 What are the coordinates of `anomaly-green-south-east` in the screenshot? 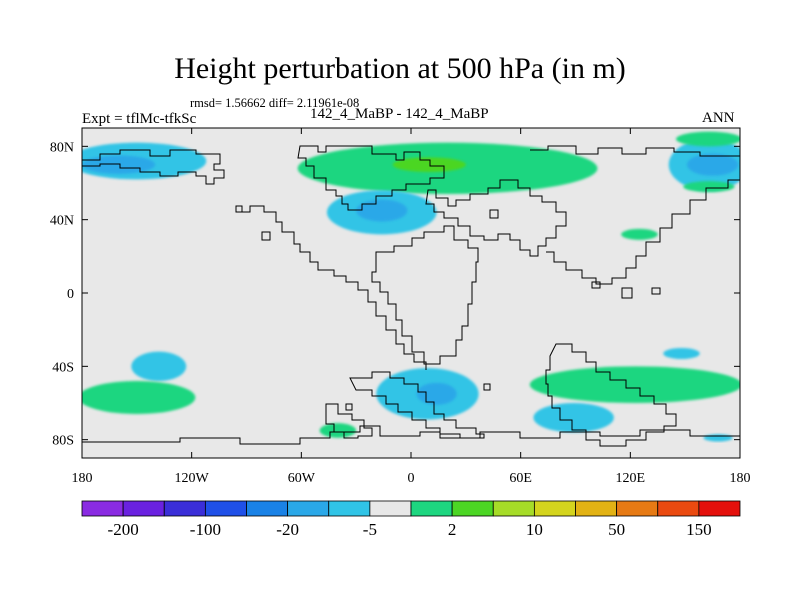 It's located at (634, 384).